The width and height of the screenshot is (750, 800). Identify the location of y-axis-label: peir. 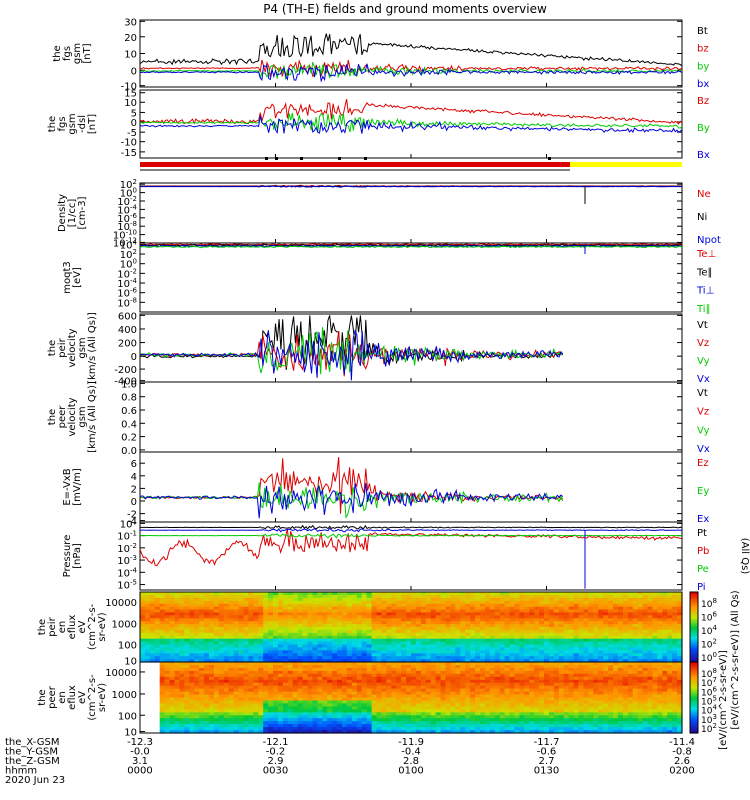
(52, 626).